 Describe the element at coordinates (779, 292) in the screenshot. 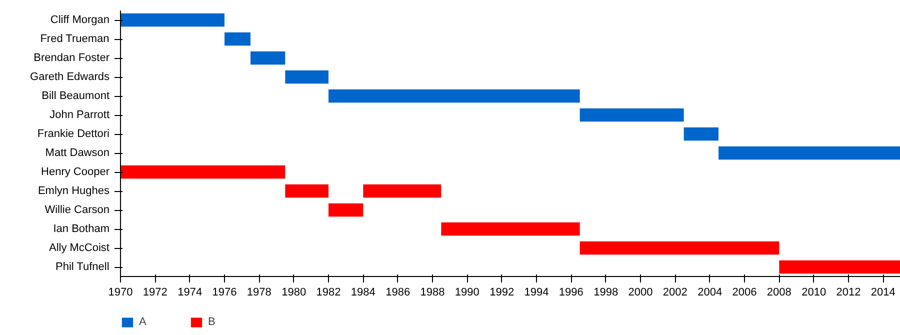

I see `x-tick-label: 2008` at that location.